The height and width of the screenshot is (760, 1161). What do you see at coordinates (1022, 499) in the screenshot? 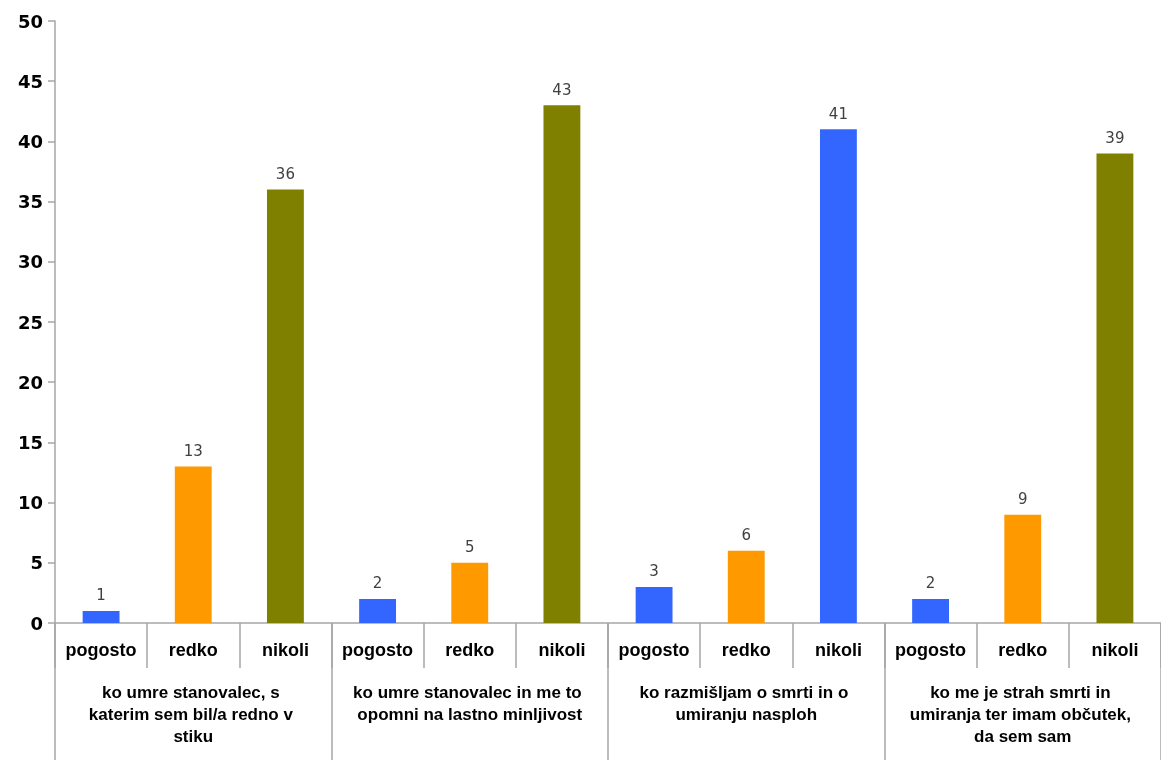
I see `data-label: 9` at bounding box center [1022, 499].